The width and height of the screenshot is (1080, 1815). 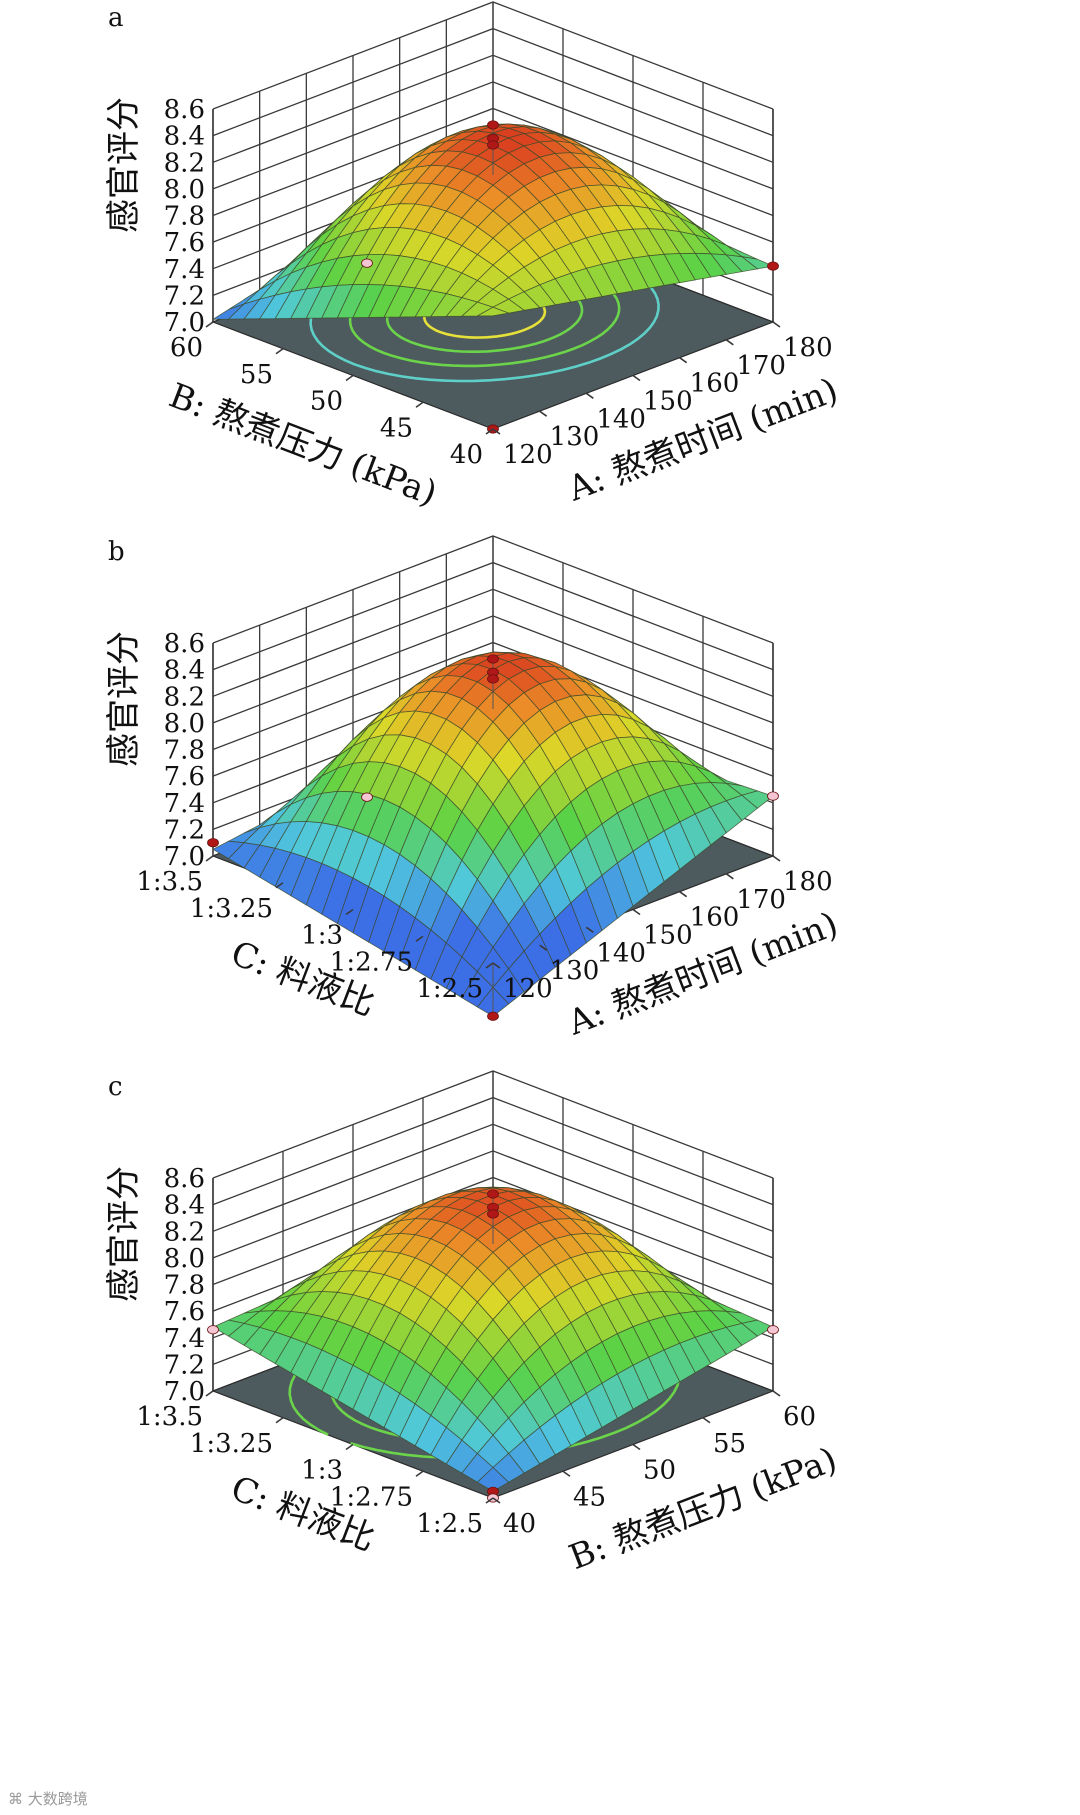 I want to click on x-tick-label: 130, so click(x=575, y=437).